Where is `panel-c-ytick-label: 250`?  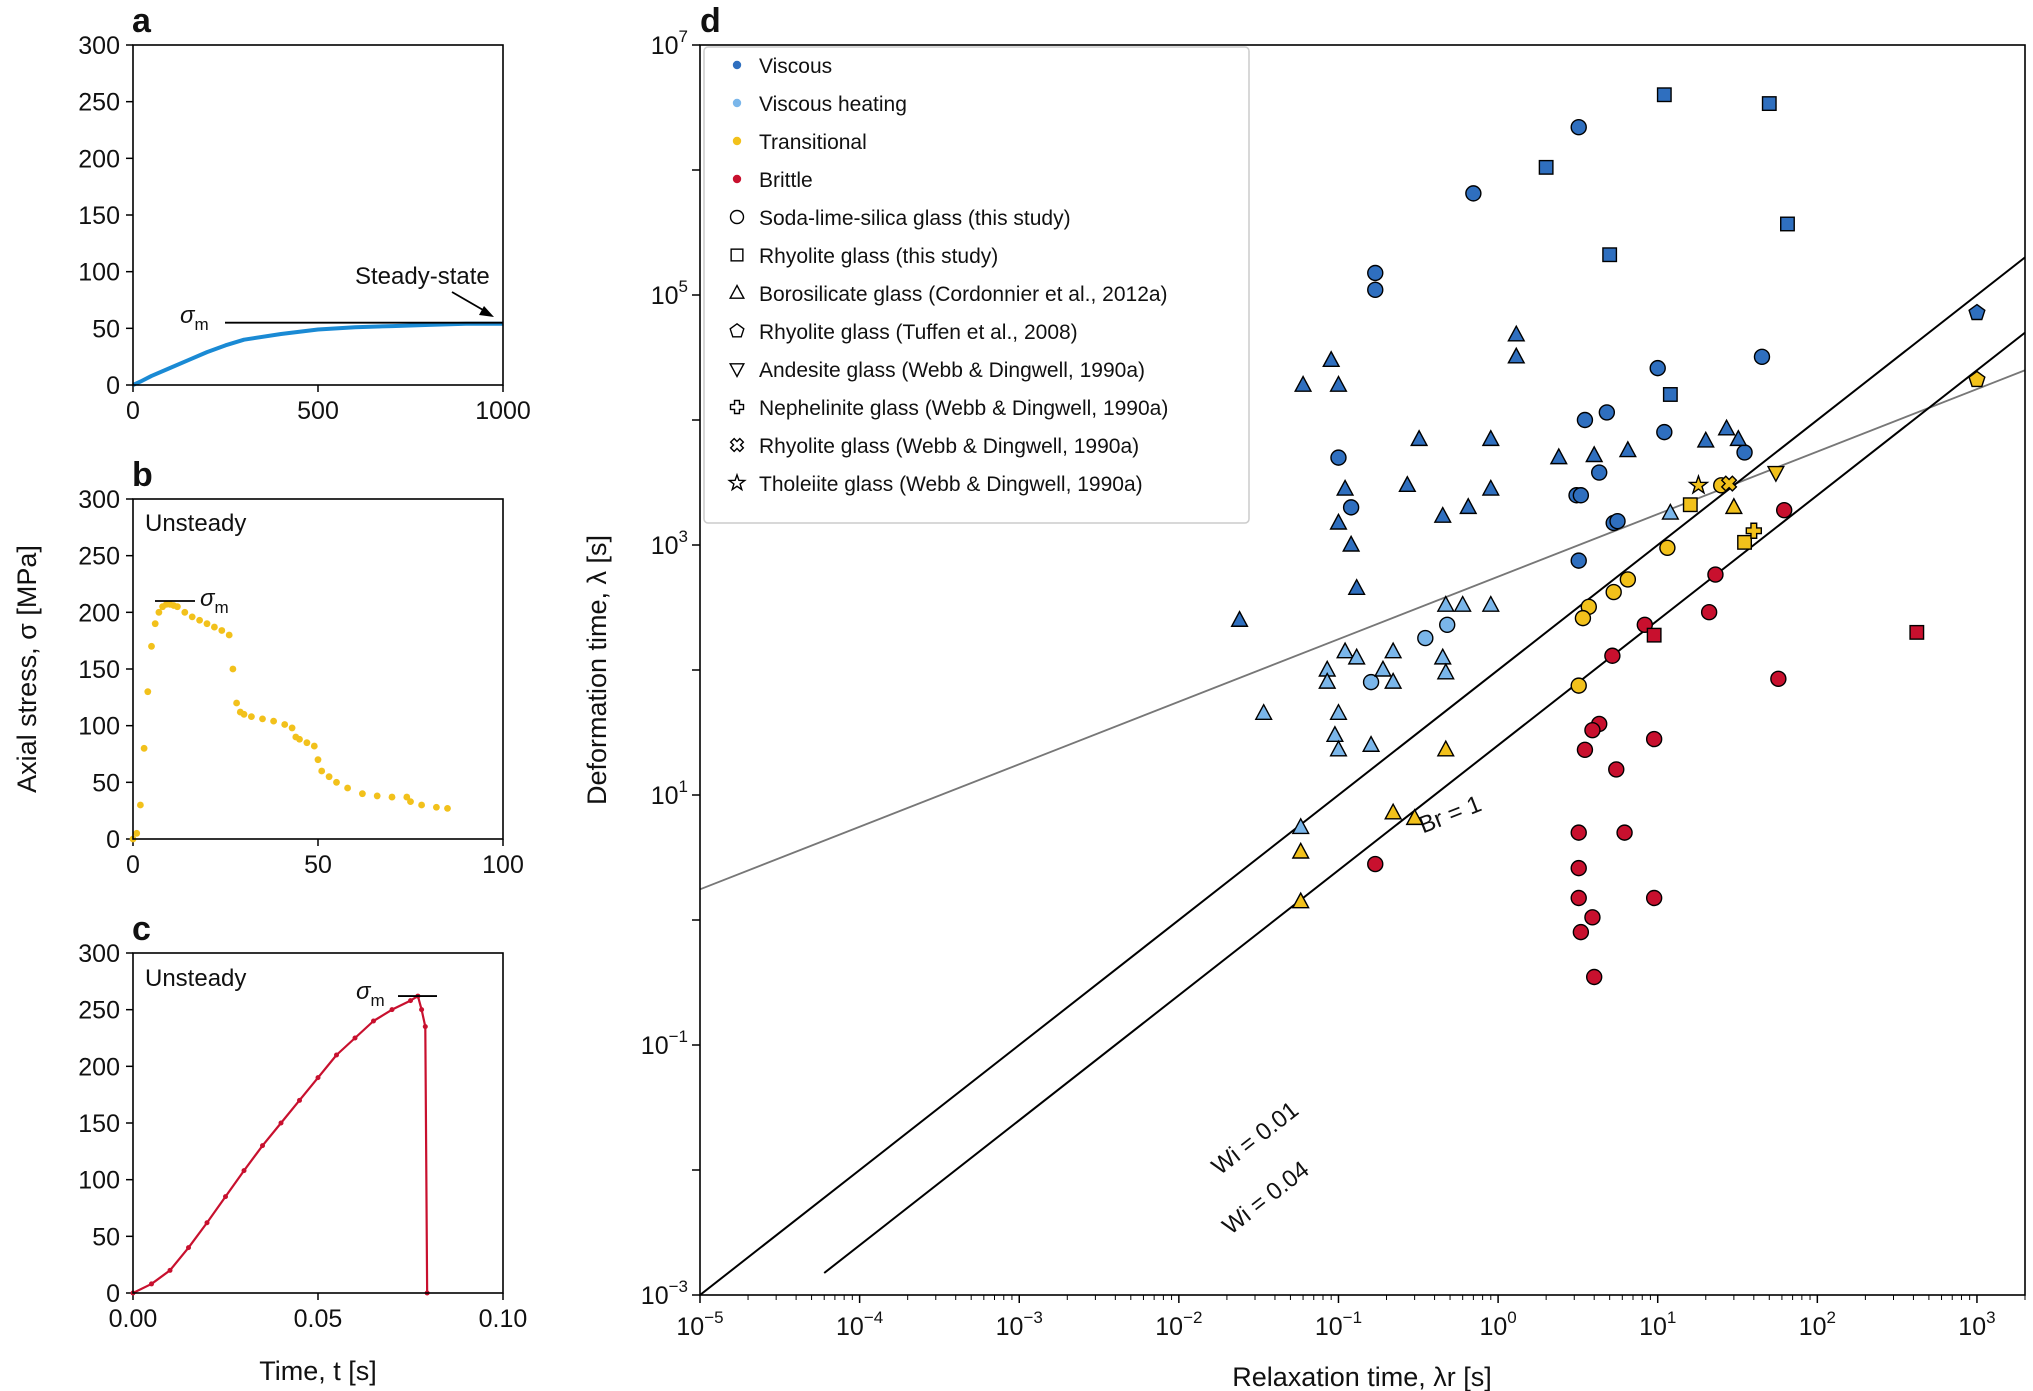 panel-c-ytick-label: 250 is located at coordinates (99, 1011).